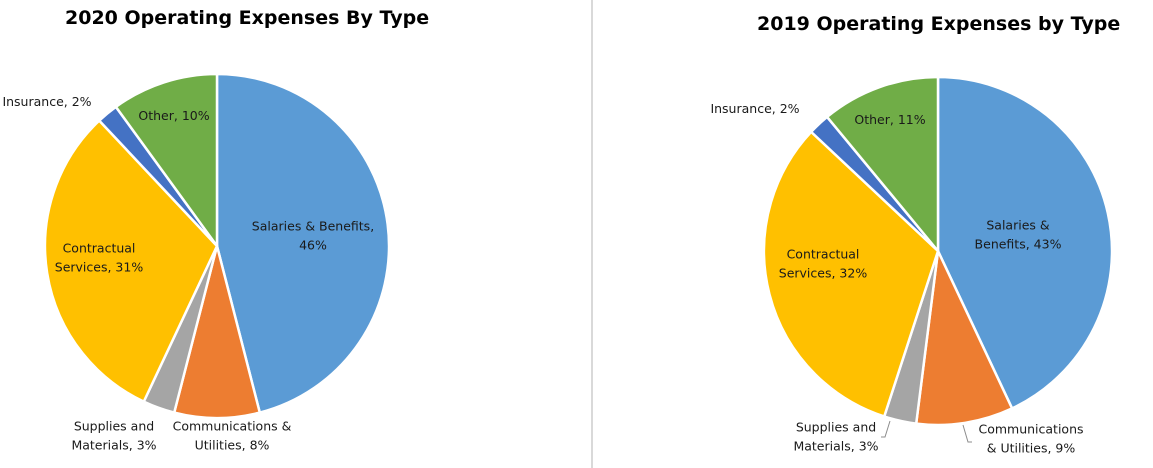 This screenshot has height=468, width=1153. Describe the element at coordinates (1030, 439) in the screenshot. I see `data-label-communications-utilities: Communications & Utilities, 9%` at that location.